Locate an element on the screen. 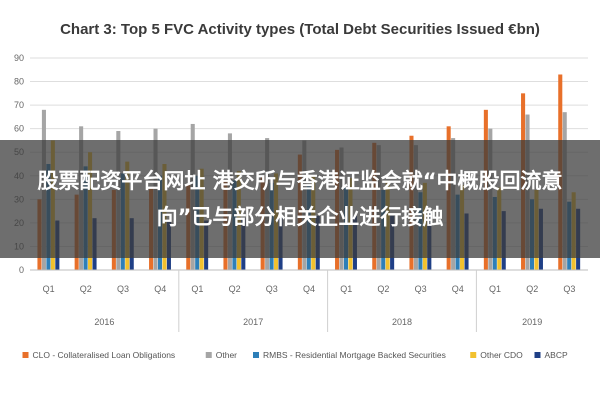 This screenshot has height=400, width=600. y-tick-label: 80 is located at coordinates (19, 82).